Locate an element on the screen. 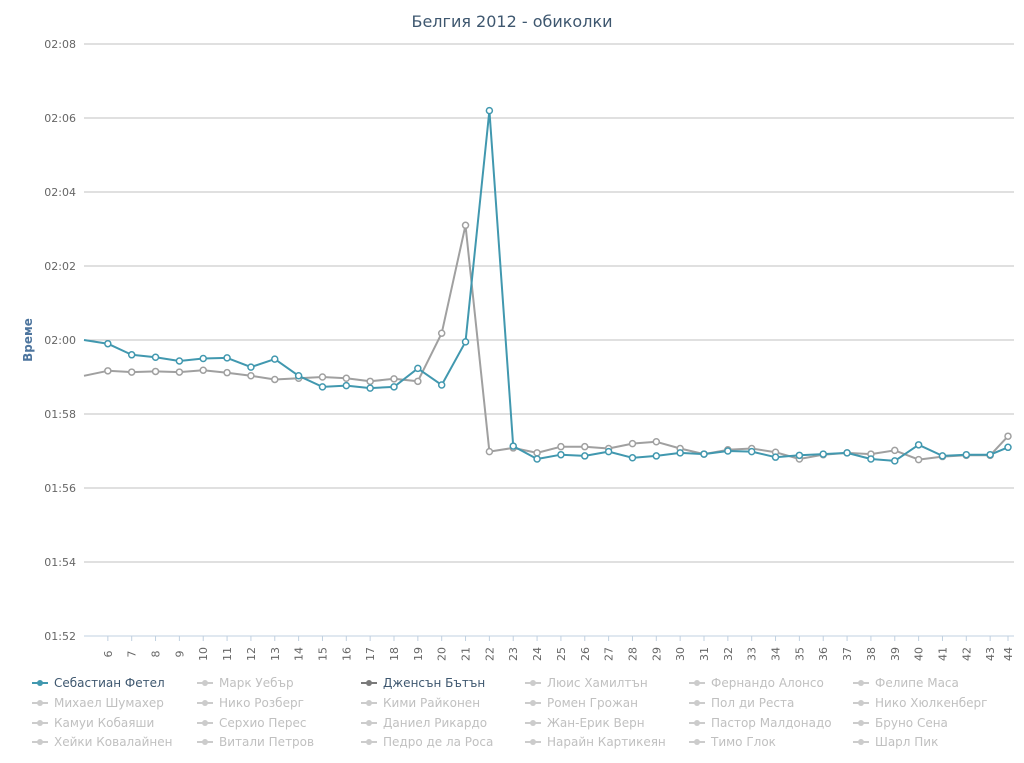 The height and width of the screenshot is (763, 1024). legend-item: Дженсън Бътън is located at coordinates (423, 683).